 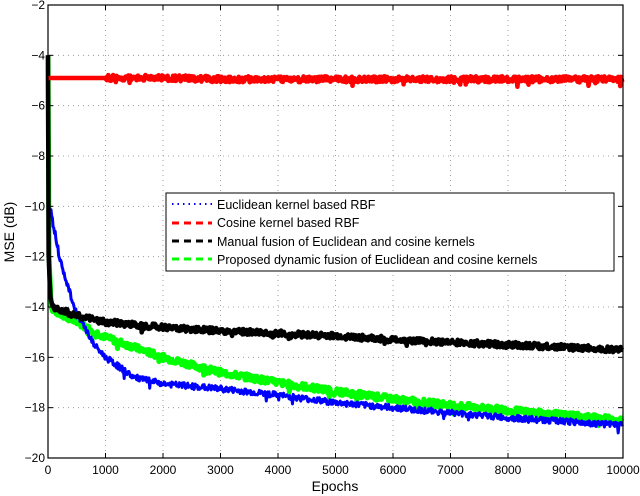 I want to click on x-tick-label: 7000, so click(x=450, y=470).